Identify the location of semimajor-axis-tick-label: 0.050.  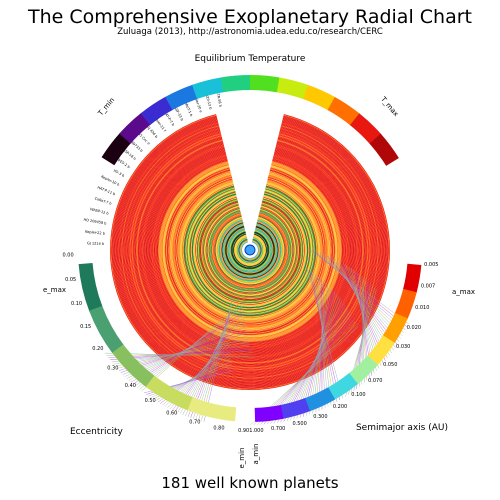
(390, 365).